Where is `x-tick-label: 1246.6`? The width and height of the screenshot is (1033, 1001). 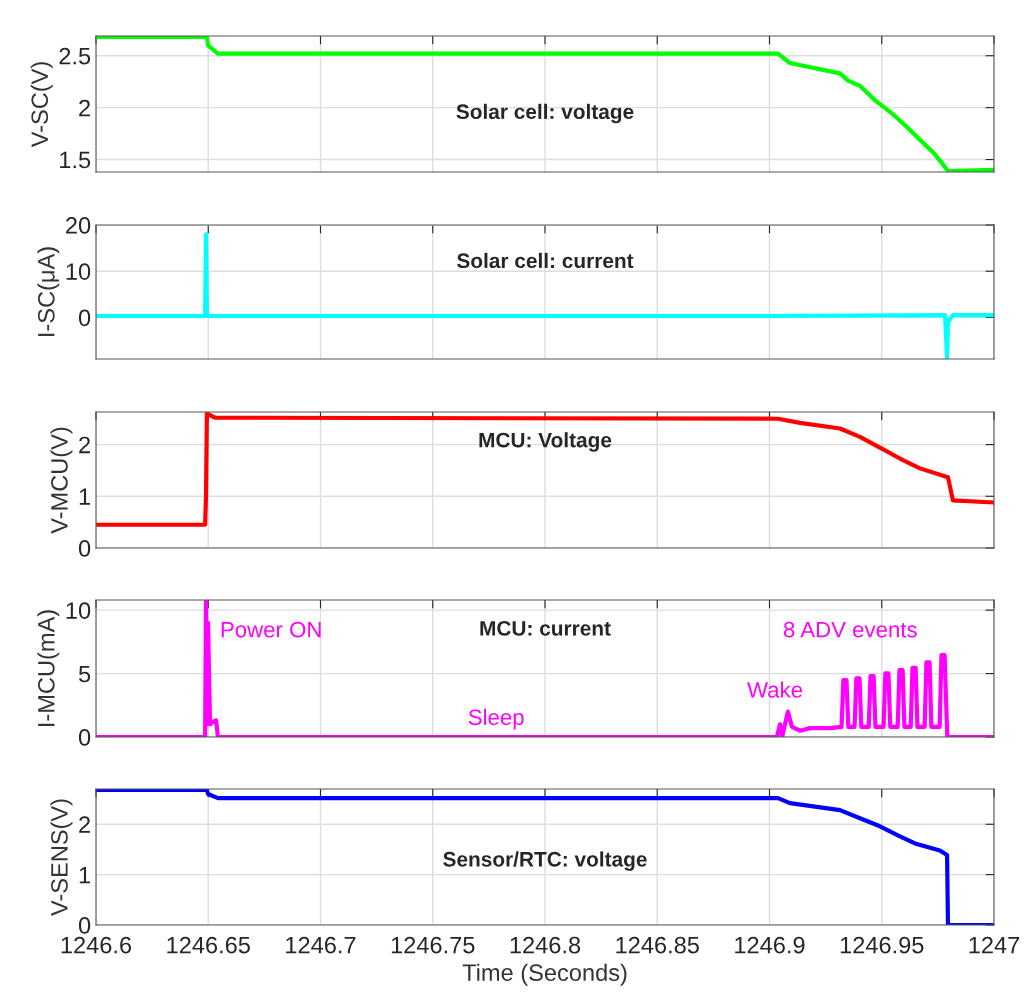
x-tick-label: 1246.6 is located at coordinates (96, 945).